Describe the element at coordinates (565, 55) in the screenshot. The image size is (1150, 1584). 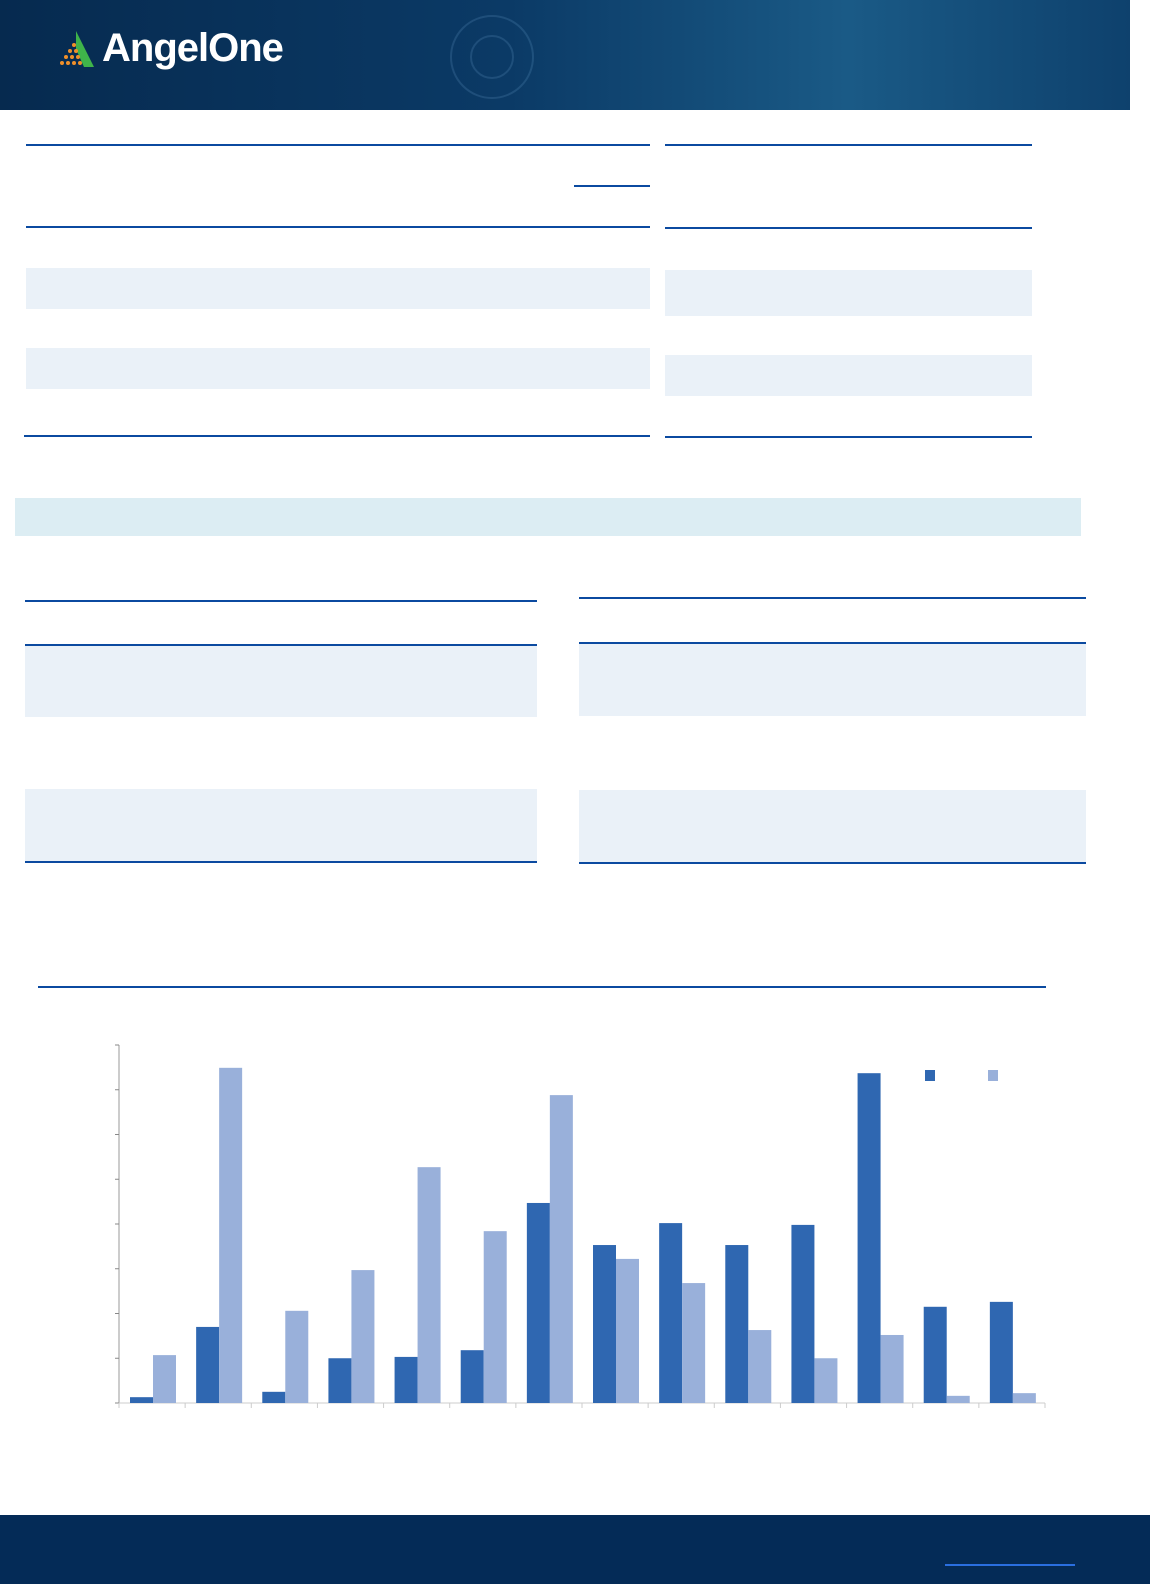
I see `header-banner: AngelOne` at that location.